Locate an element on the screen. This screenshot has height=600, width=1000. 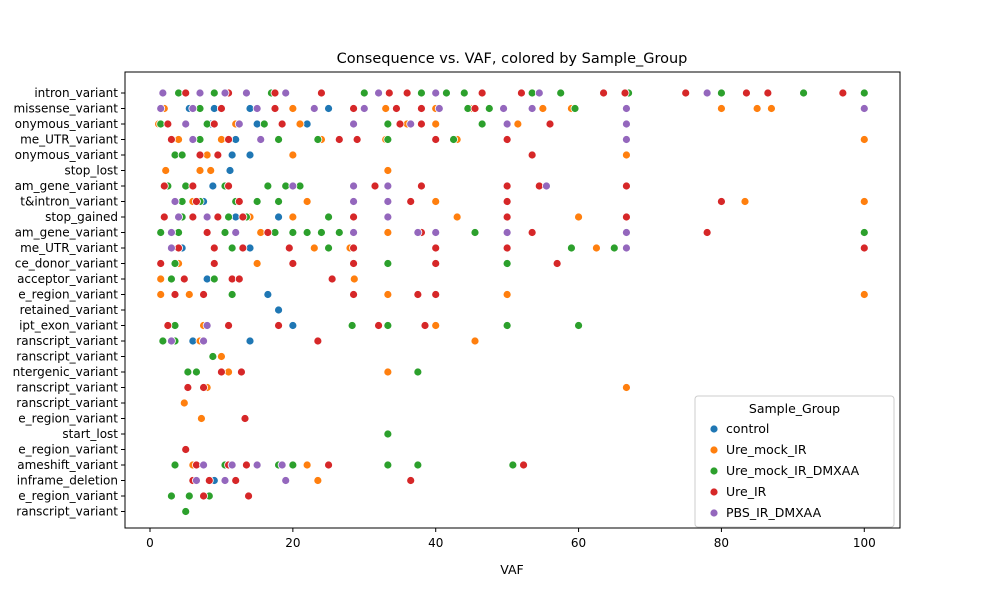
y-tick-label: start_lost is located at coordinates (90, 434).